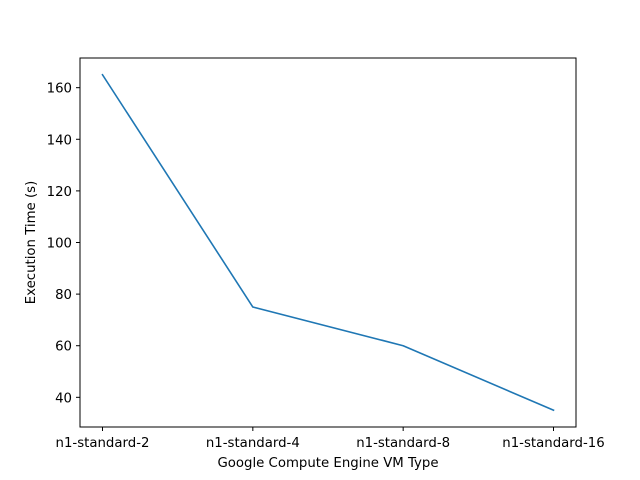 The height and width of the screenshot is (480, 640). Describe the element at coordinates (403, 443) in the screenshot. I see `x-tick-label: n1-standard-8` at that location.